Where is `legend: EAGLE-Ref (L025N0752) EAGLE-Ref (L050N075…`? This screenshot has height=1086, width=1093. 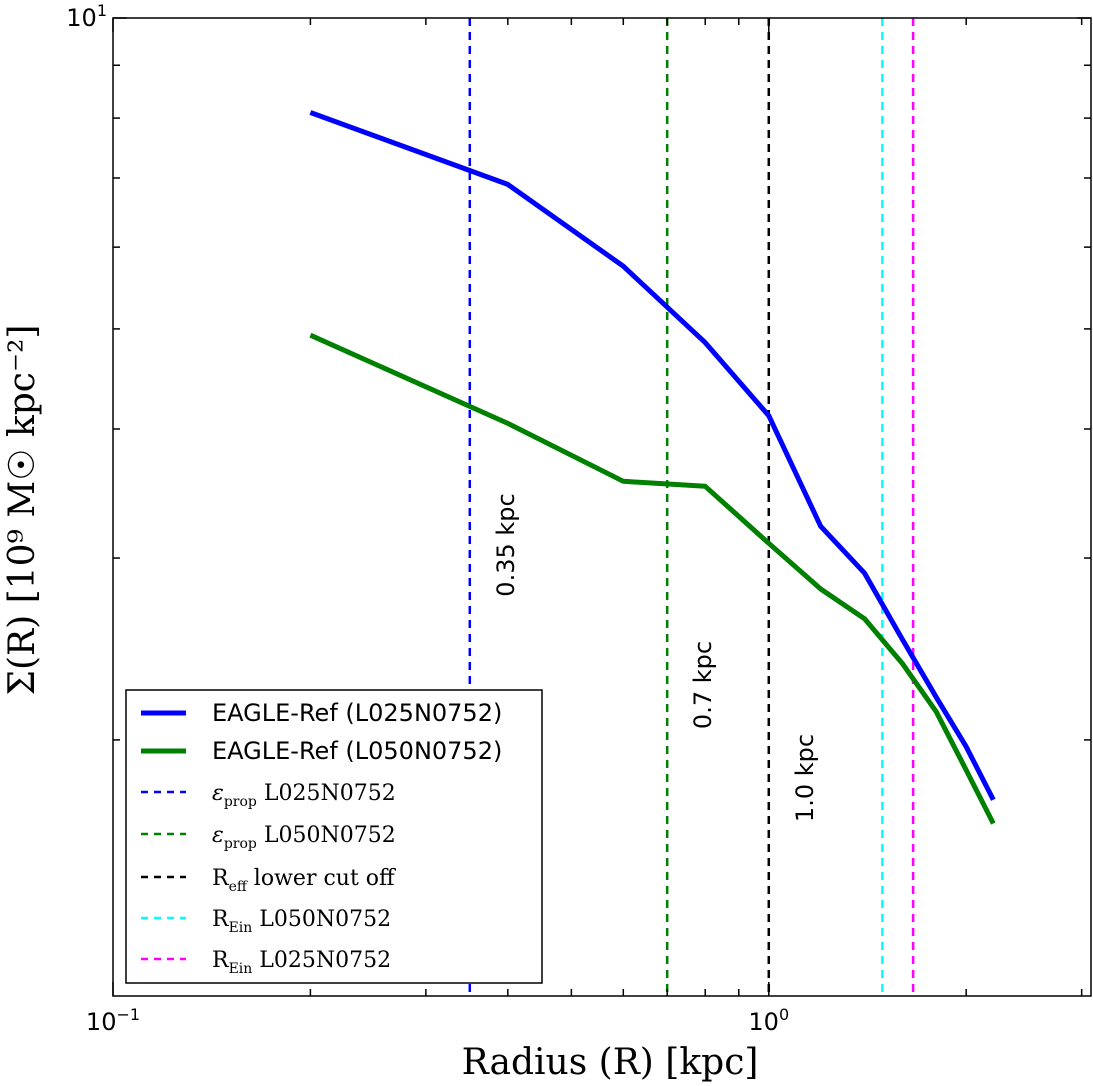
legend: EAGLE-Ref (L025N0752) EAGLE-Ref (L050N075… is located at coordinates (334, 836).